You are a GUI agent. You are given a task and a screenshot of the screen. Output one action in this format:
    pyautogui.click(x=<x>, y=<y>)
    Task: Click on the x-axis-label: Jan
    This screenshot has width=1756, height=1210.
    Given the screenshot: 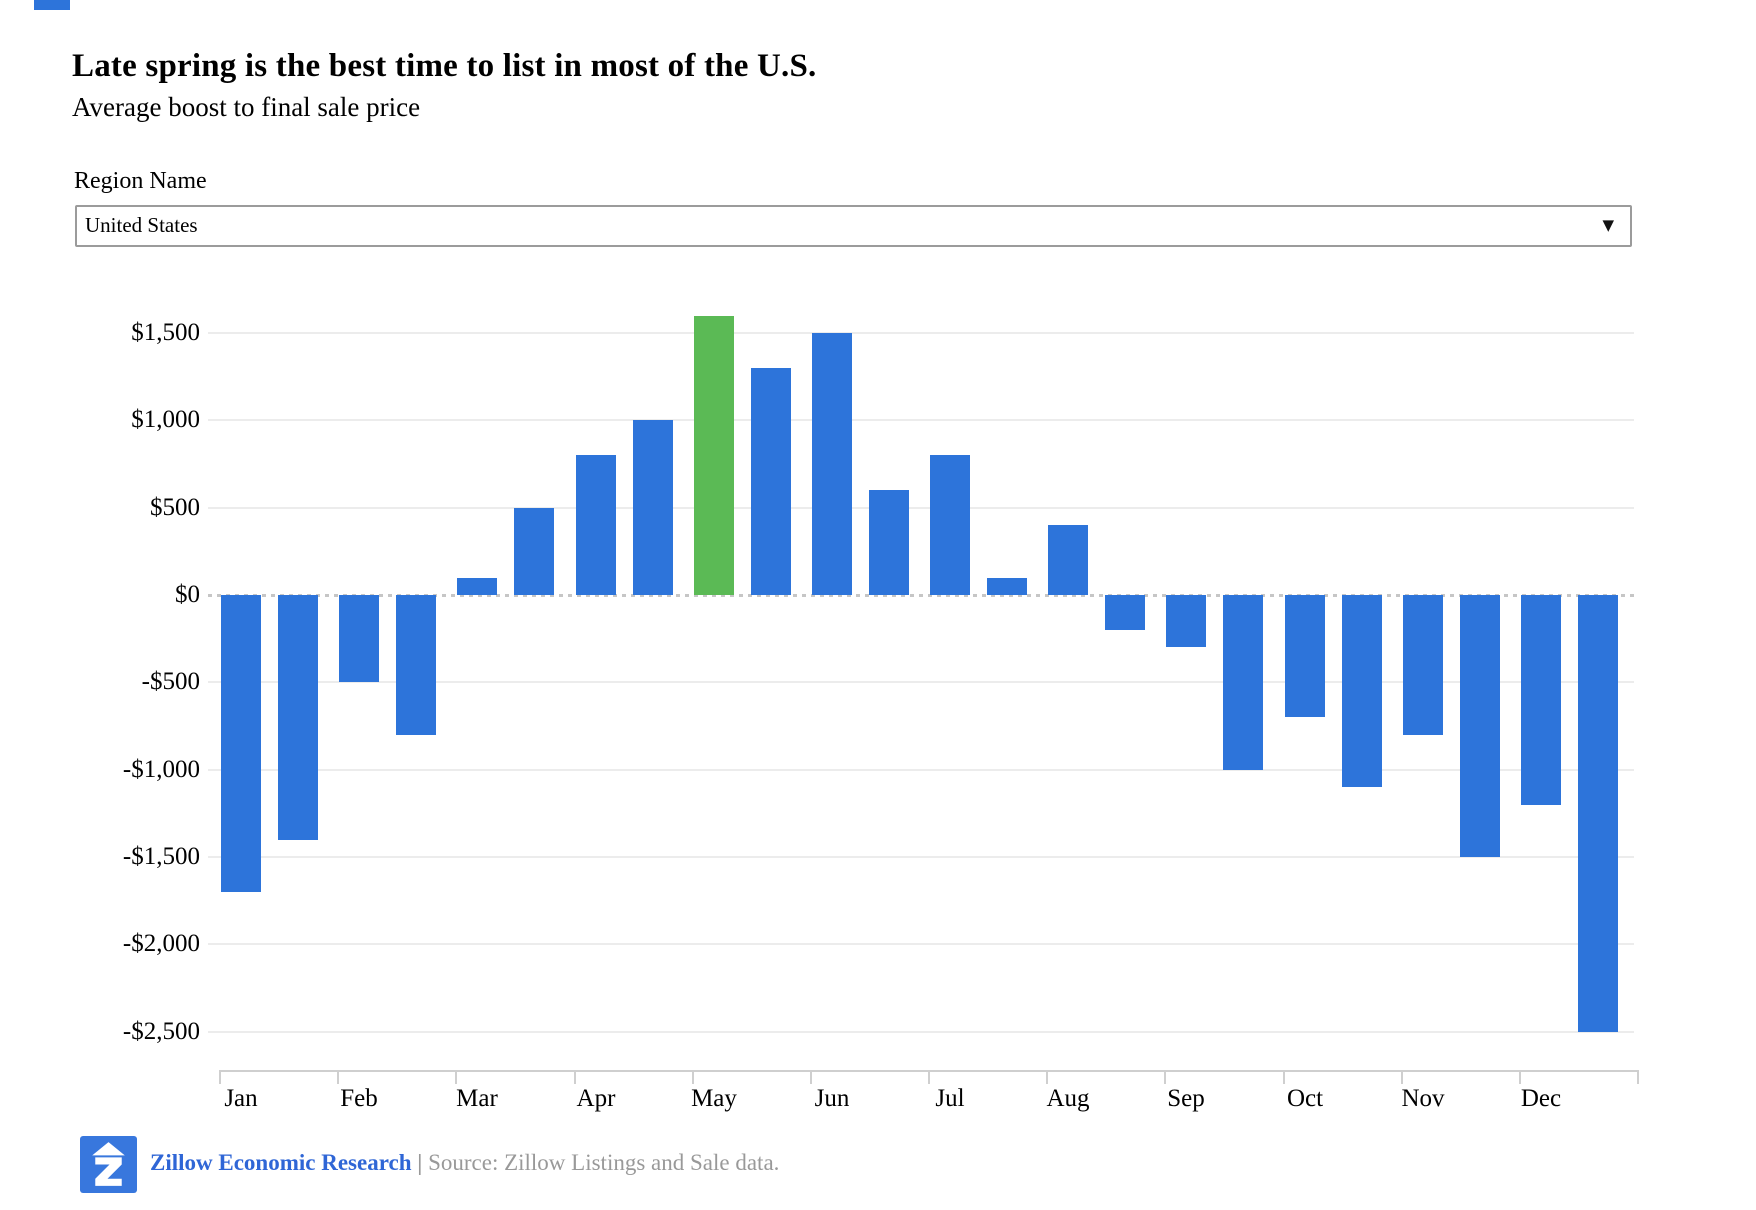 What is the action you would take?
    pyautogui.click(x=241, y=1098)
    